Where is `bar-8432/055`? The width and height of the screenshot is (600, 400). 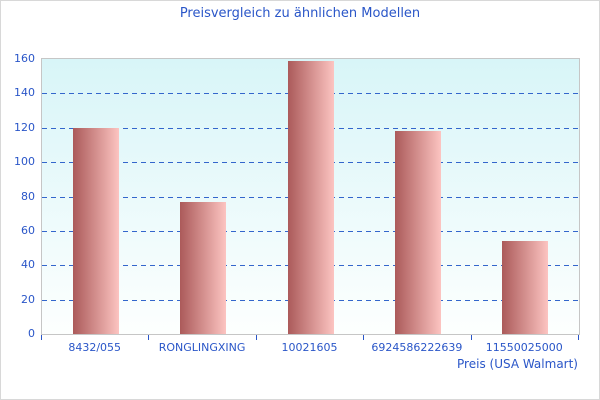 bar-8432/055 is located at coordinates (95, 231).